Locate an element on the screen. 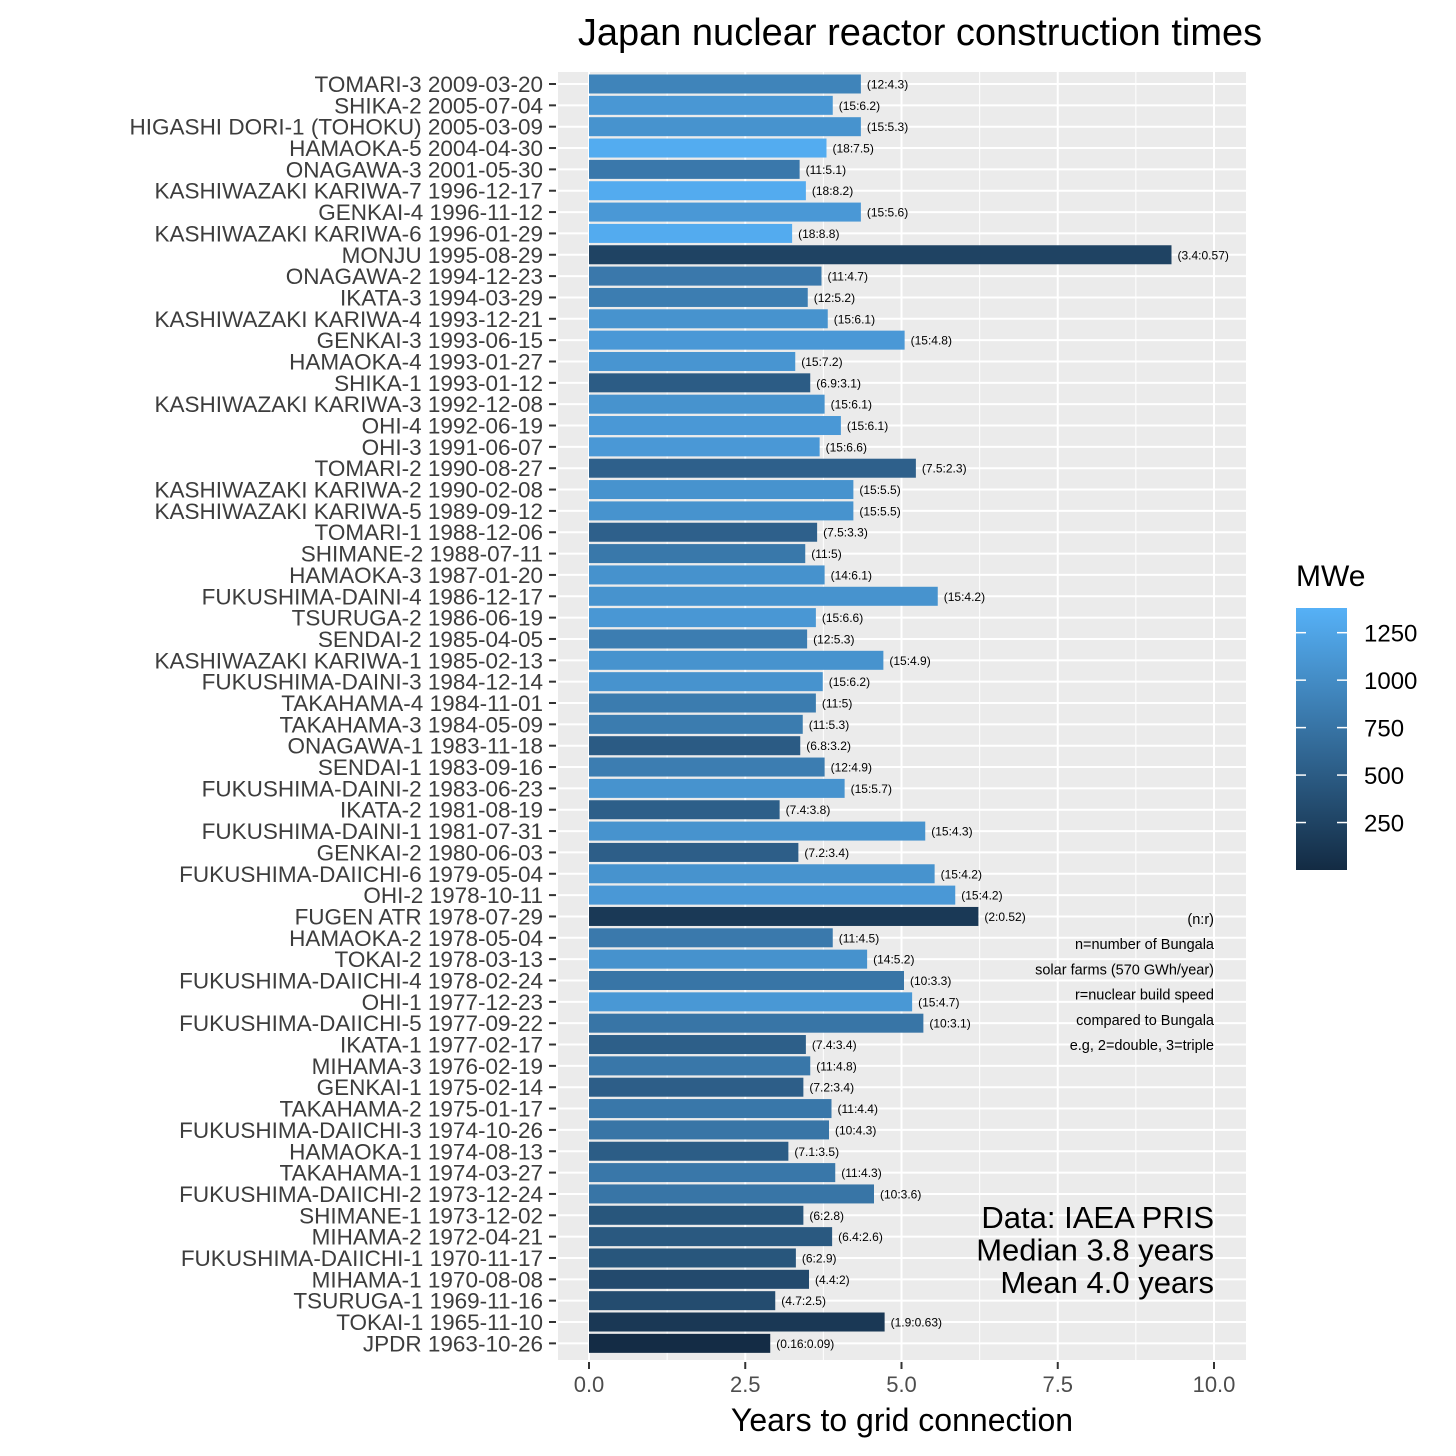 Image resolution: width=1456 pixels, height=1456 pixels. stats-line: Mean 4.0 years is located at coordinates (1107, 1282).